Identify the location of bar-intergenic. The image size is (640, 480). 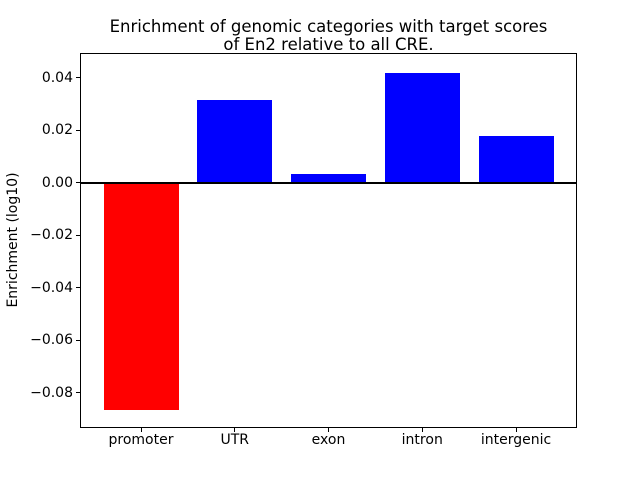
(516, 159).